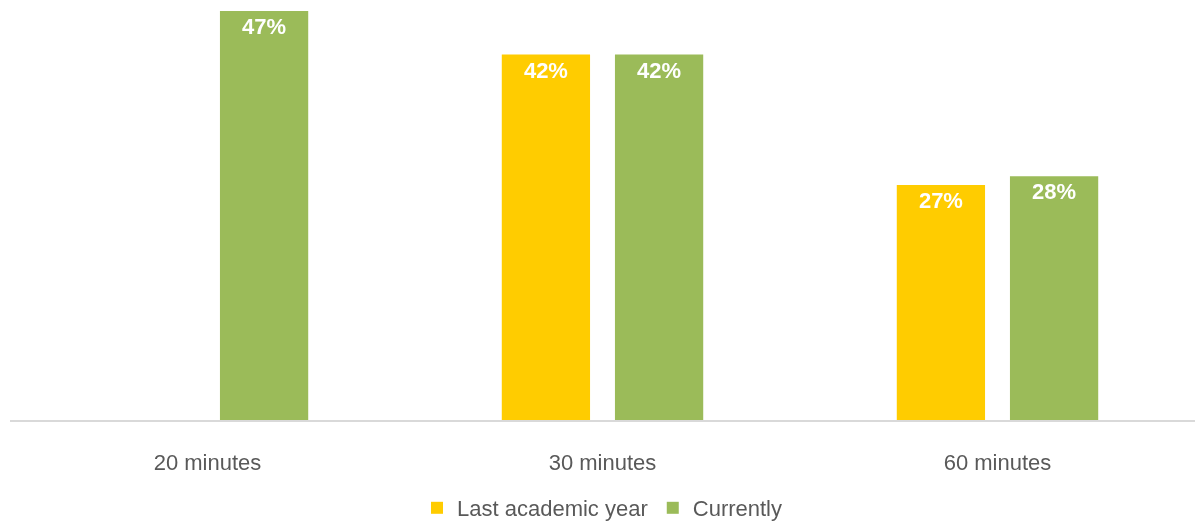  What do you see at coordinates (737, 509) in the screenshot?
I see `legend-label: Currently` at bounding box center [737, 509].